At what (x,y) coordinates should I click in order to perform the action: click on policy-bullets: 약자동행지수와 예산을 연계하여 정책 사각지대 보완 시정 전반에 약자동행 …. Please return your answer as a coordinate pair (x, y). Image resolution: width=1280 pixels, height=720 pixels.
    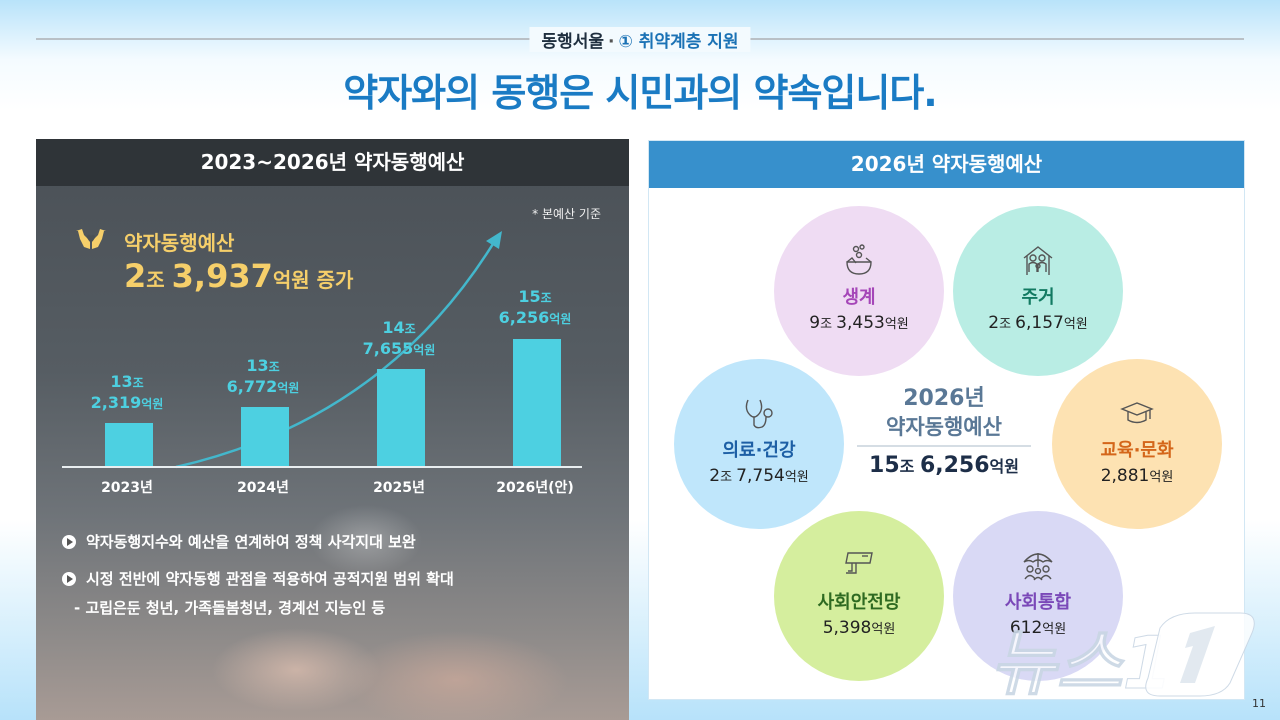
    Looking at the image, I should click on (258, 574).